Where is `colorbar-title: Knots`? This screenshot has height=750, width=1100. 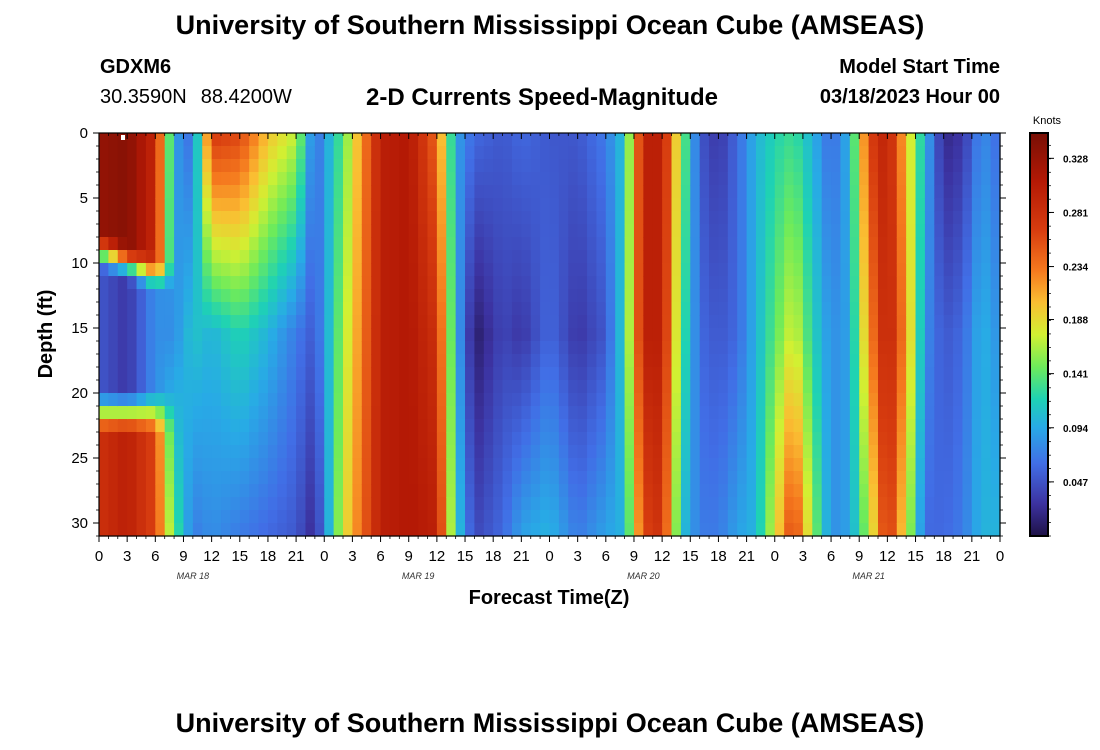
colorbar-title: Knots is located at coordinates (1047, 121).